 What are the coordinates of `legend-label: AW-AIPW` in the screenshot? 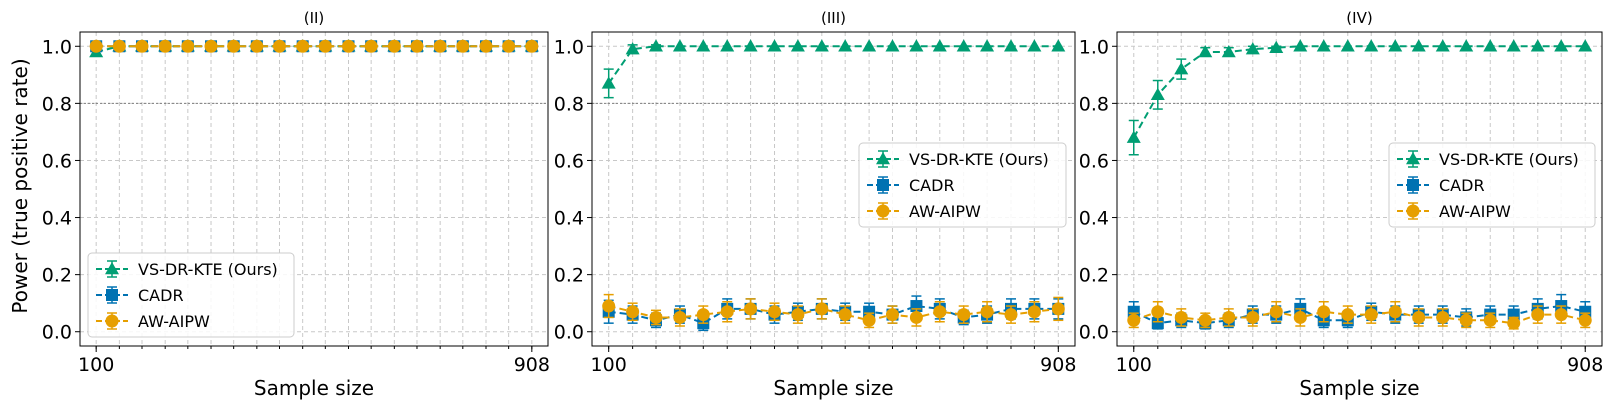 It's located at (945, 211).